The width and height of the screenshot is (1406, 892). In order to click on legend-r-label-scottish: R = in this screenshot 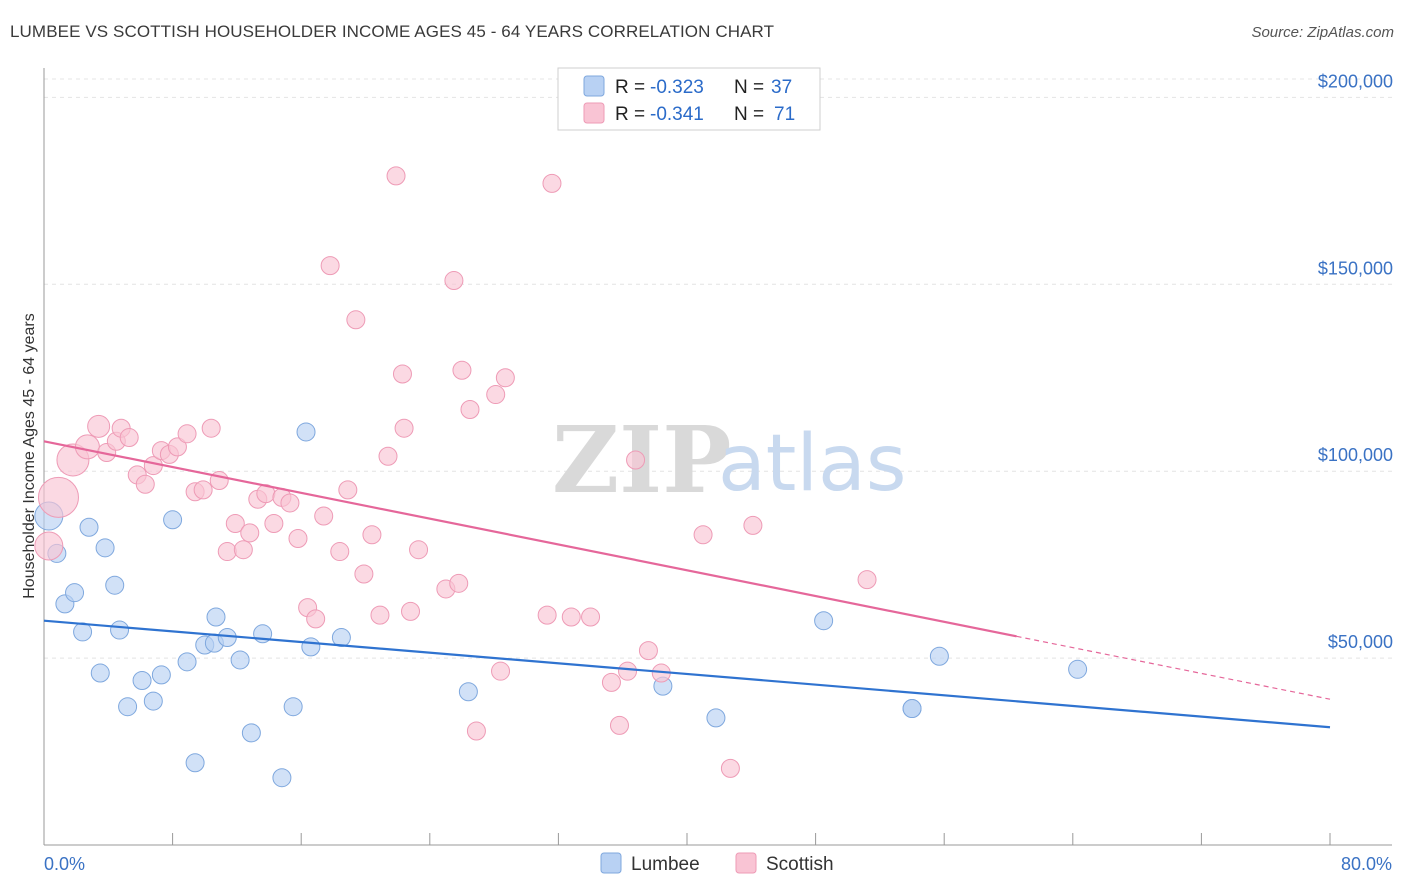, I will do `click(630, 114)`.